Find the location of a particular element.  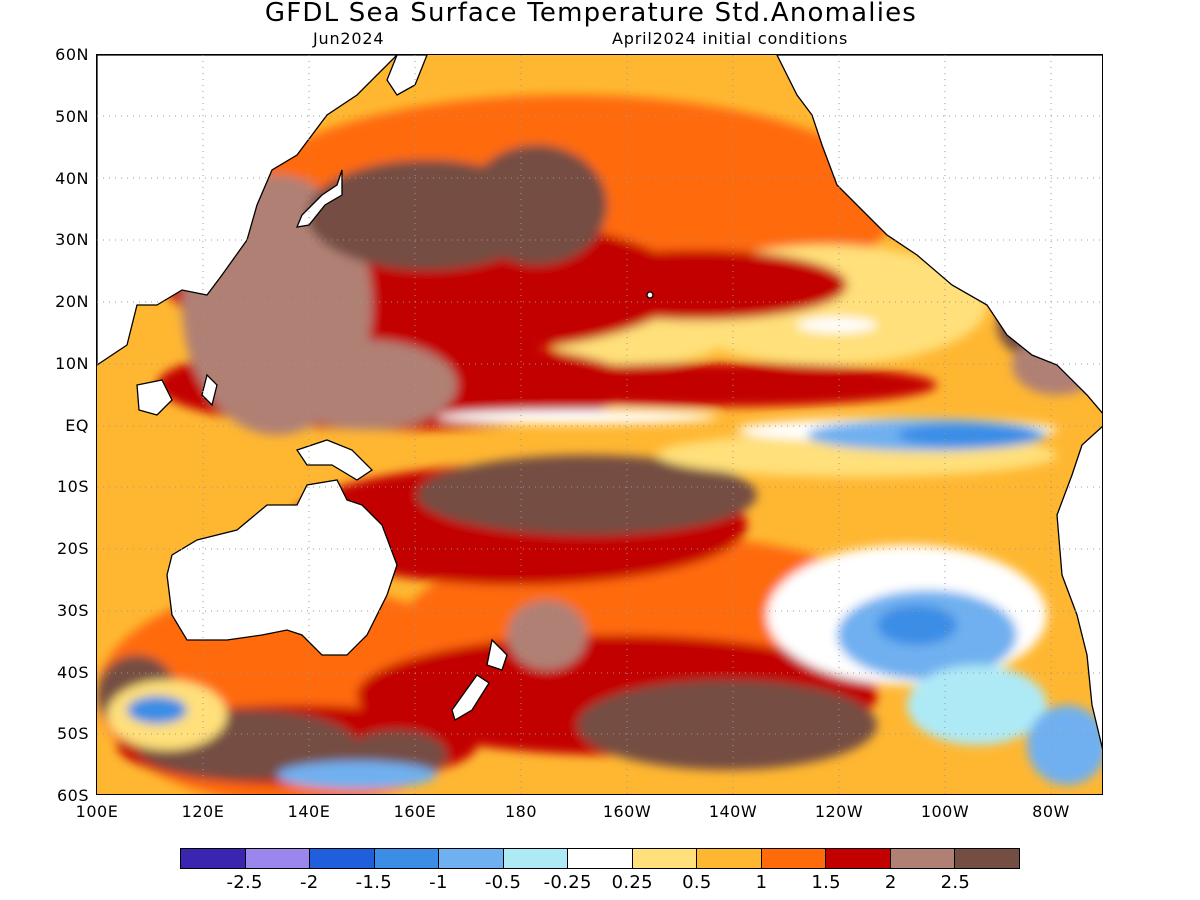

colorbar-label: 2 is located at coordinates (890, 882).